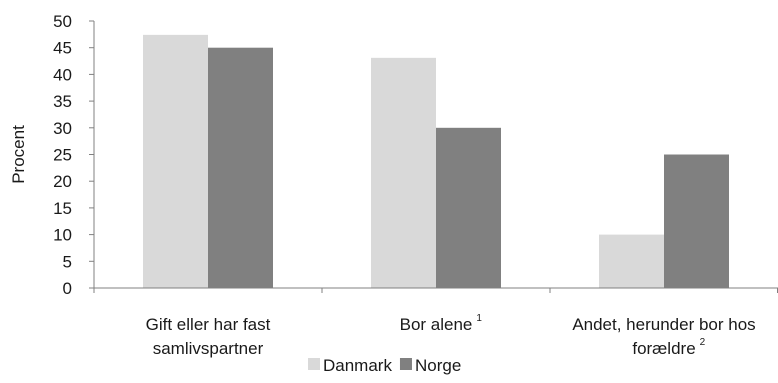 This screenshot has width=778, height=383. Describe the element at coordinates (62, 21) in the screenshot. I see `y-tick-label: 50` at that location.